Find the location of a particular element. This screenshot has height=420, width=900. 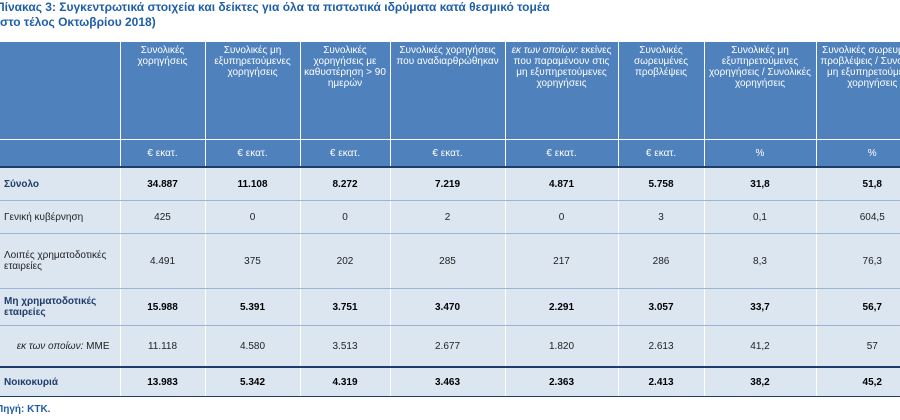

source-note: Πηγή: ΚΤΚ. is located at coordinates (25, 409).